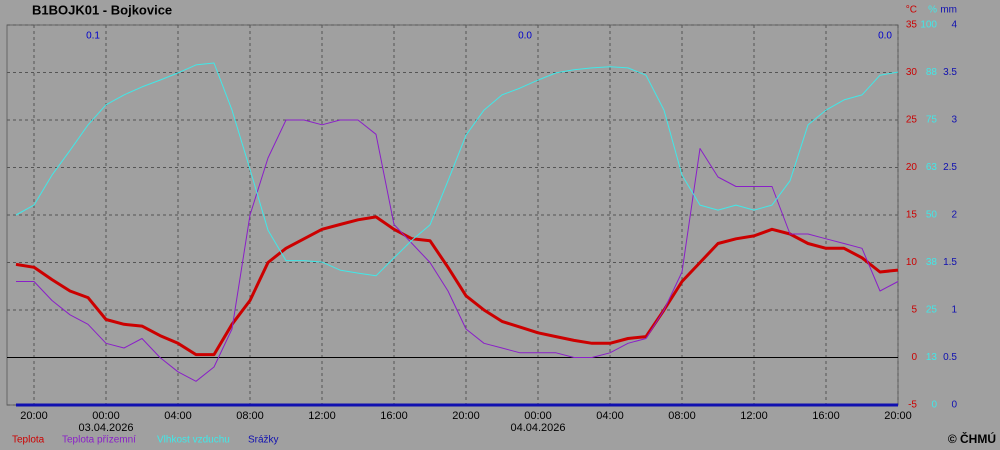 This screenshot has height=450, width=1000. Describe the element at coordinates (954, 215) in the screenshot. I see `y-tick-label: 2` at that location.